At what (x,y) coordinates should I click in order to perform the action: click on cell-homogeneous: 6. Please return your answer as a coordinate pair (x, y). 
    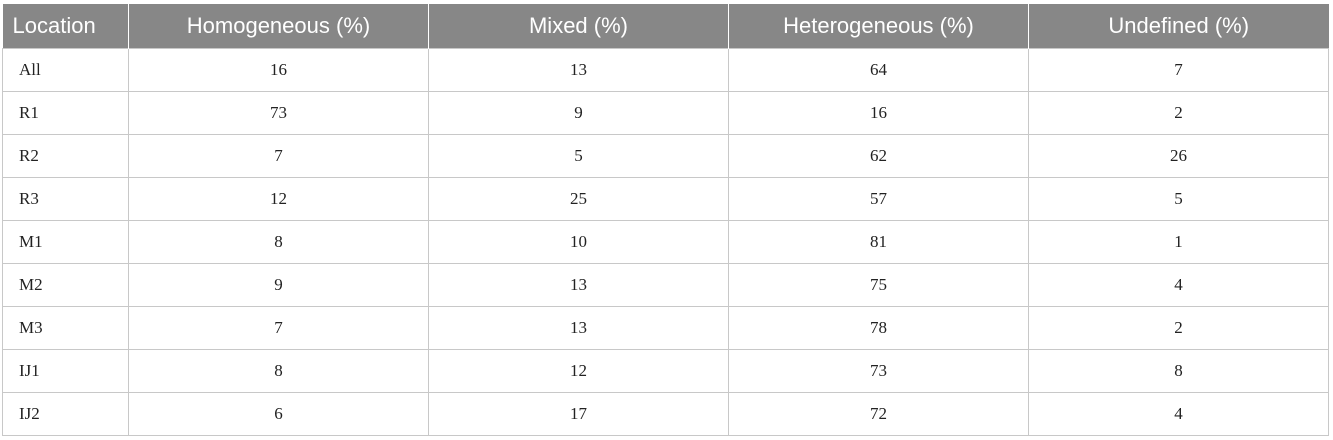
    Looking at the image, I should click on (278, 414).